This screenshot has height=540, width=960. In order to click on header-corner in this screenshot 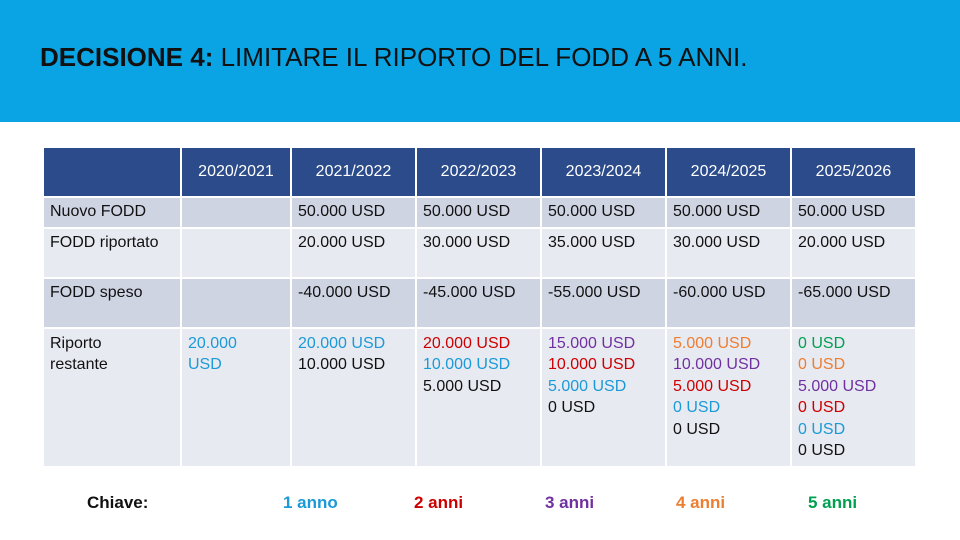, I will do `click(112, 172)`.